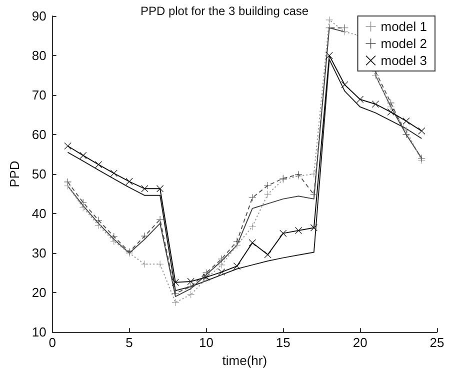  I want to click on x-tick-label: 5, so click(129, 342).